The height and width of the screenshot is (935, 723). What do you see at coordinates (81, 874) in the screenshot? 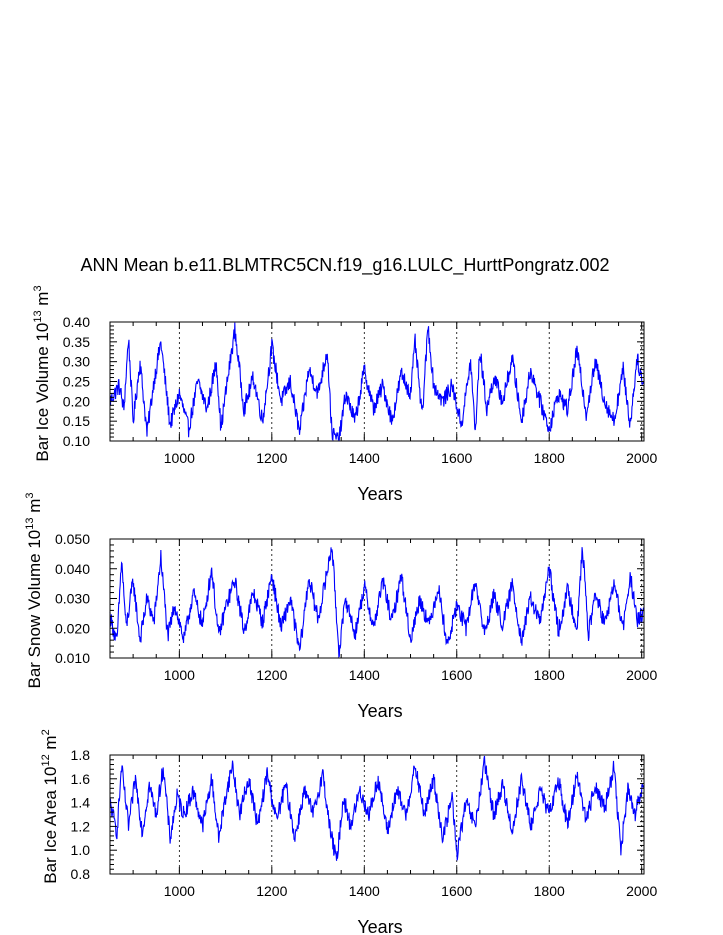
I see `y-tick-label: 0.8` at bounding box center [81, 874].